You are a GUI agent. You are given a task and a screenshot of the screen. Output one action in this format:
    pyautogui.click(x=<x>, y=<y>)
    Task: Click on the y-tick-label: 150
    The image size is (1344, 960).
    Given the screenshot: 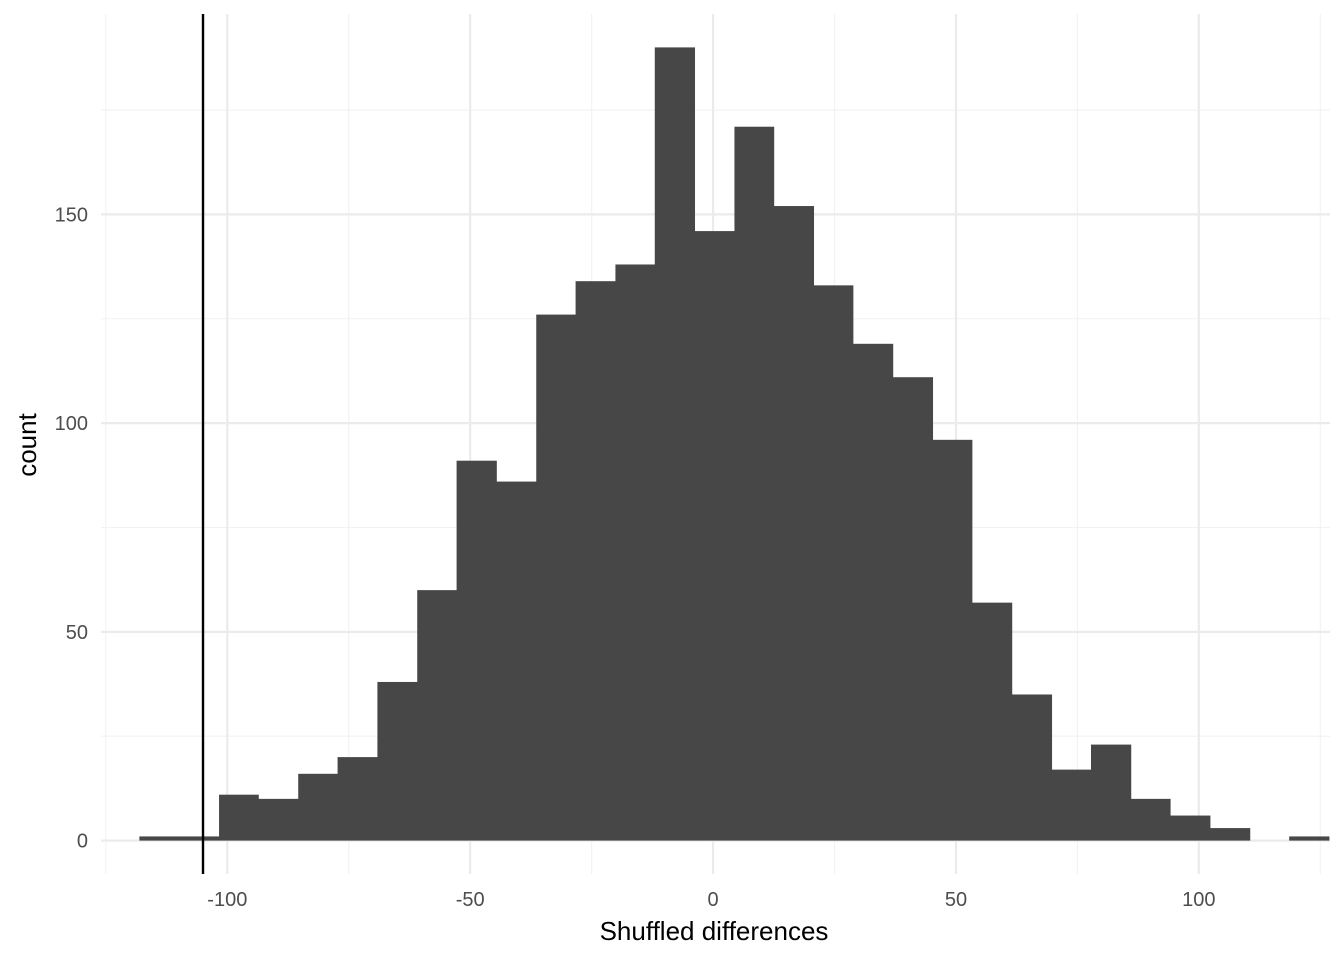 What is the action you would take?
    pyautogui.click(x=71, y=215)
    